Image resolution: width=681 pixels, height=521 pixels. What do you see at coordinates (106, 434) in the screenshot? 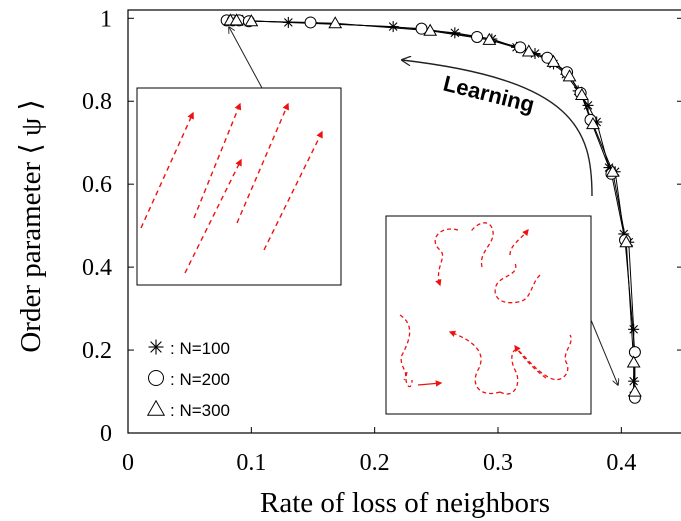
I see `y-tick-label: 0` at bounding box center [106, 434].